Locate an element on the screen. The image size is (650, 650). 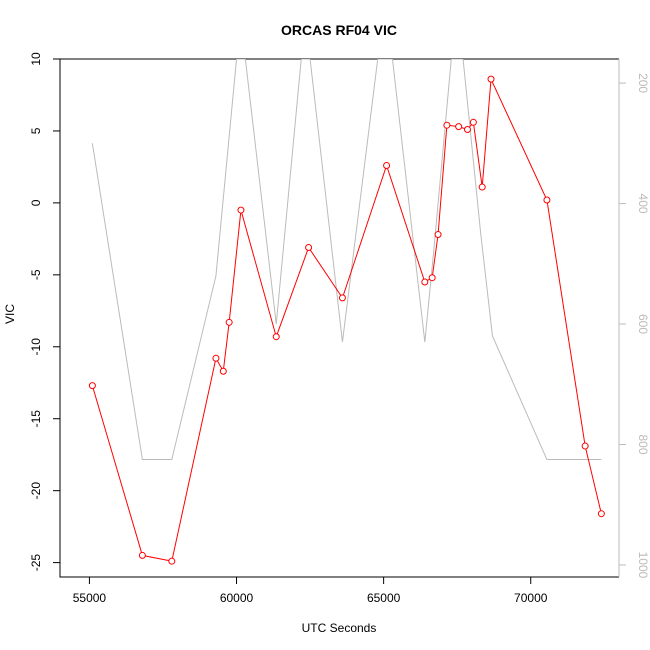
x-tick-label: 65000 is located at coordinates (384, 598).